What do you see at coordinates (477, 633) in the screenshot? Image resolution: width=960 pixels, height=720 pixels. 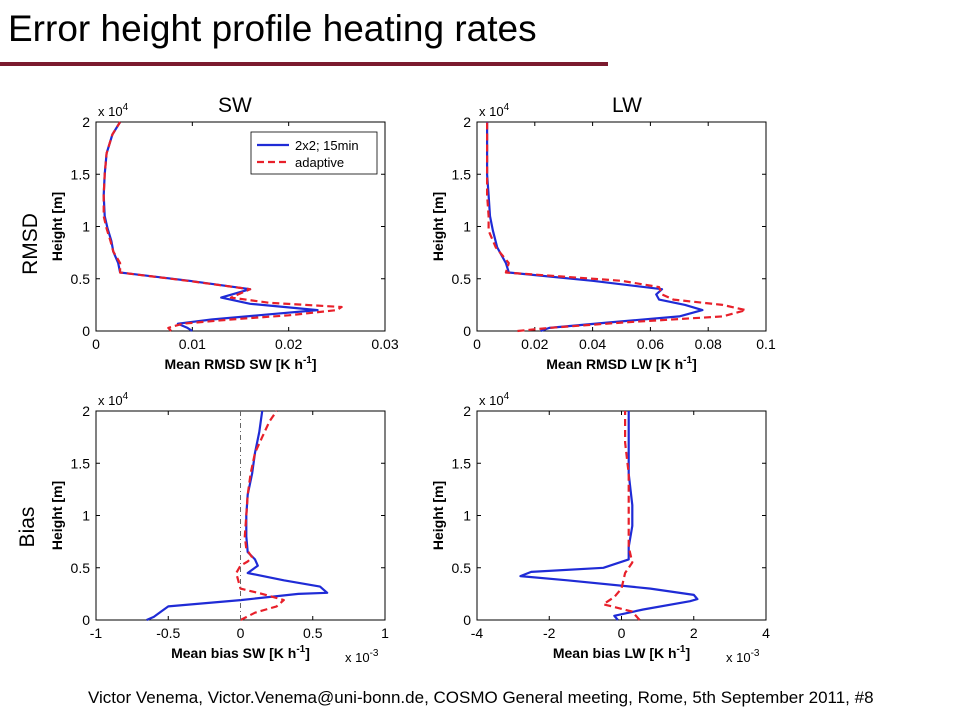 I see `x-tick-label: -4` at bounding box center [477, 633].